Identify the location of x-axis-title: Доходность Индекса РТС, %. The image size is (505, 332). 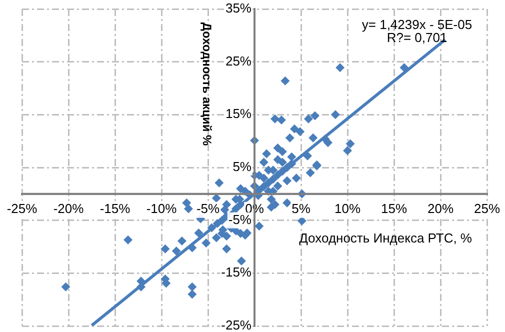
(385, 238).